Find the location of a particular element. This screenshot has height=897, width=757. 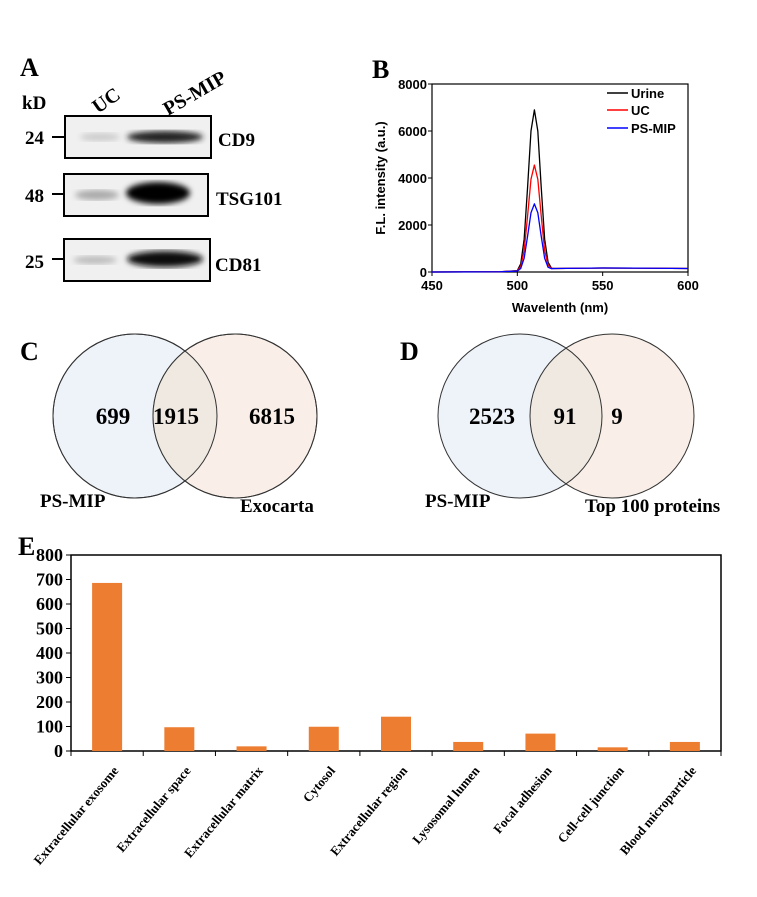

x-tick-label: Blood microparticle is located at coordinates (658, 810).